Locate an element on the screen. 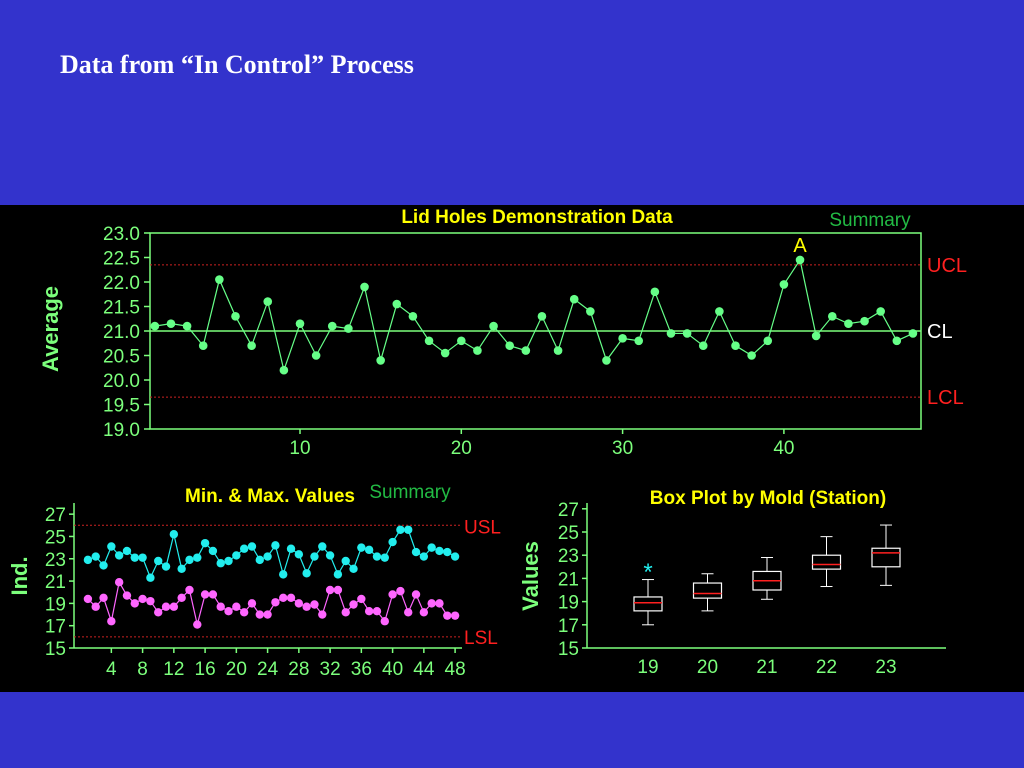  chart2-summary-label: Summary is located at coordinates (410, 492).